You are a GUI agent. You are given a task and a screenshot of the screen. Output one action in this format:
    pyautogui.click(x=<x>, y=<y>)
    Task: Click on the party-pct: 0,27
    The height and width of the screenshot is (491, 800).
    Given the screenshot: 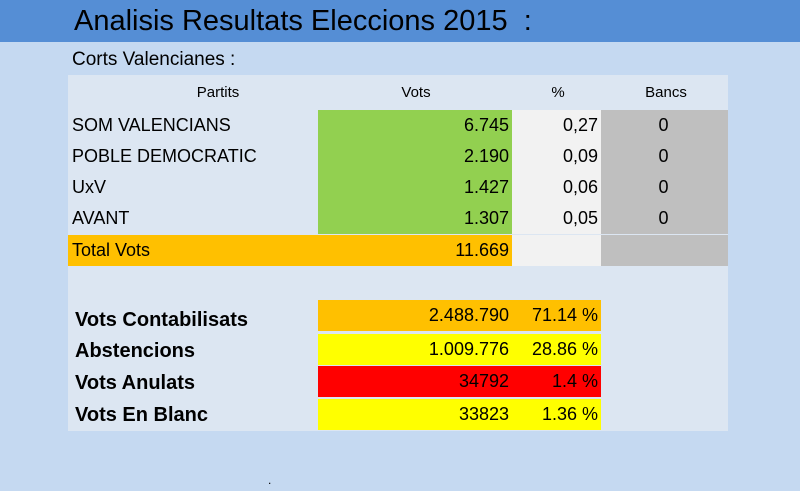 What is the action you would take?
    pyautogui.click(x=556, y=125)
    